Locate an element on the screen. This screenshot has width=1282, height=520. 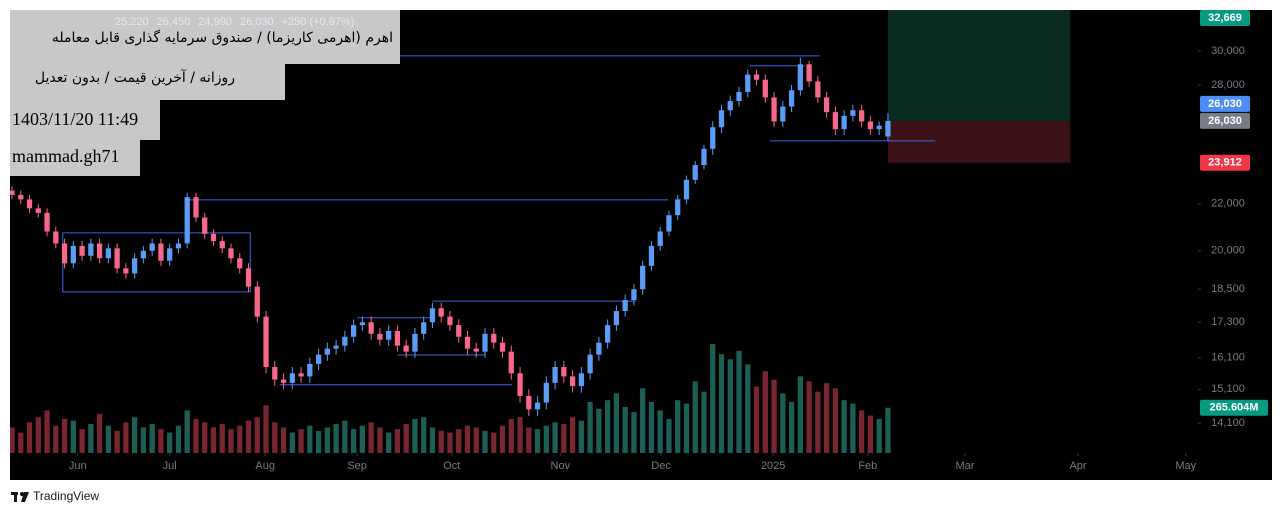
logo-part is located at coordinates (25, 497).